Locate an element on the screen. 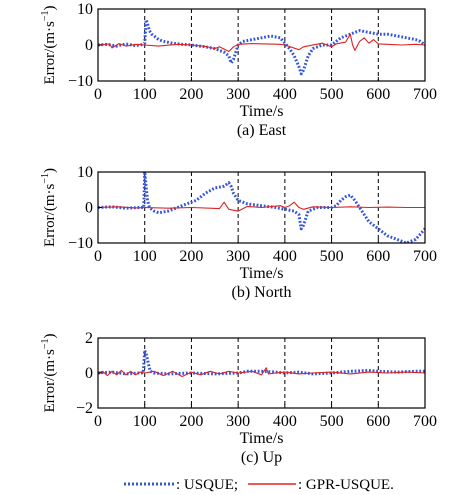 Image resolution: width=474 pixels, height=495 pixels. panel-caption: (a) East is located at coordinates (262, 130).